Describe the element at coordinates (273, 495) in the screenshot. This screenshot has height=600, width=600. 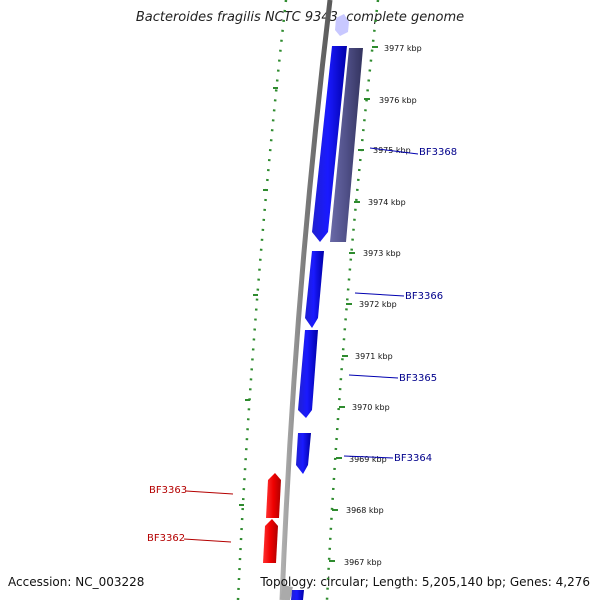
I see `gene-arrow-bf3363` at that location.